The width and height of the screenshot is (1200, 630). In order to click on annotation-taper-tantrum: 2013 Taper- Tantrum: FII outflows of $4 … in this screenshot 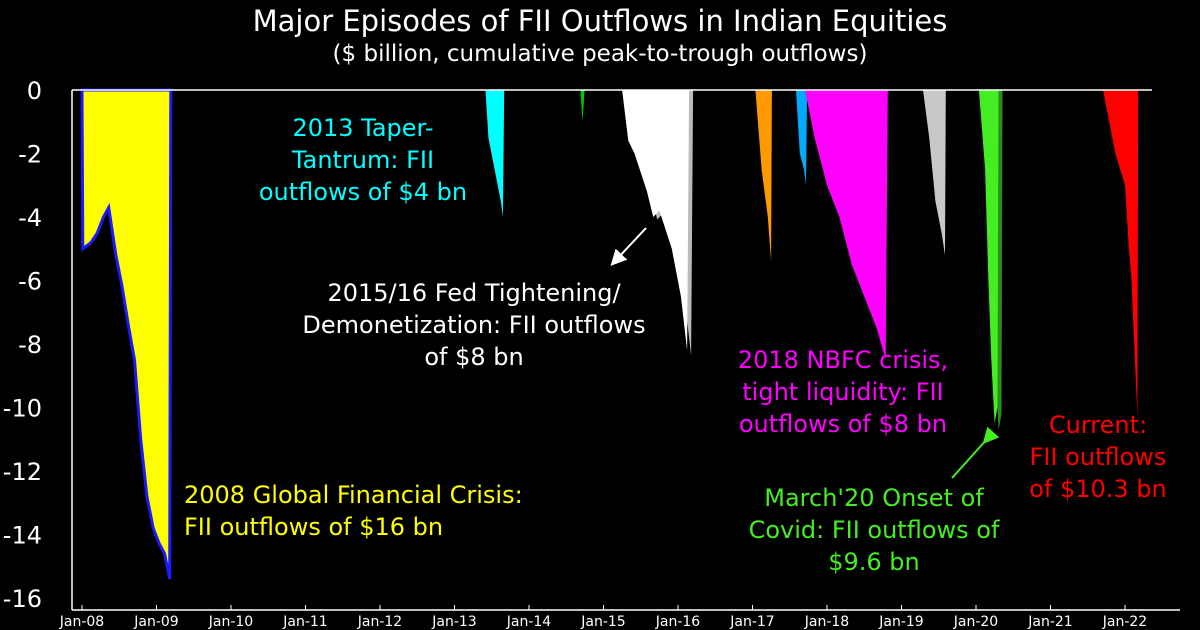, I will do `click(363, 160)`.